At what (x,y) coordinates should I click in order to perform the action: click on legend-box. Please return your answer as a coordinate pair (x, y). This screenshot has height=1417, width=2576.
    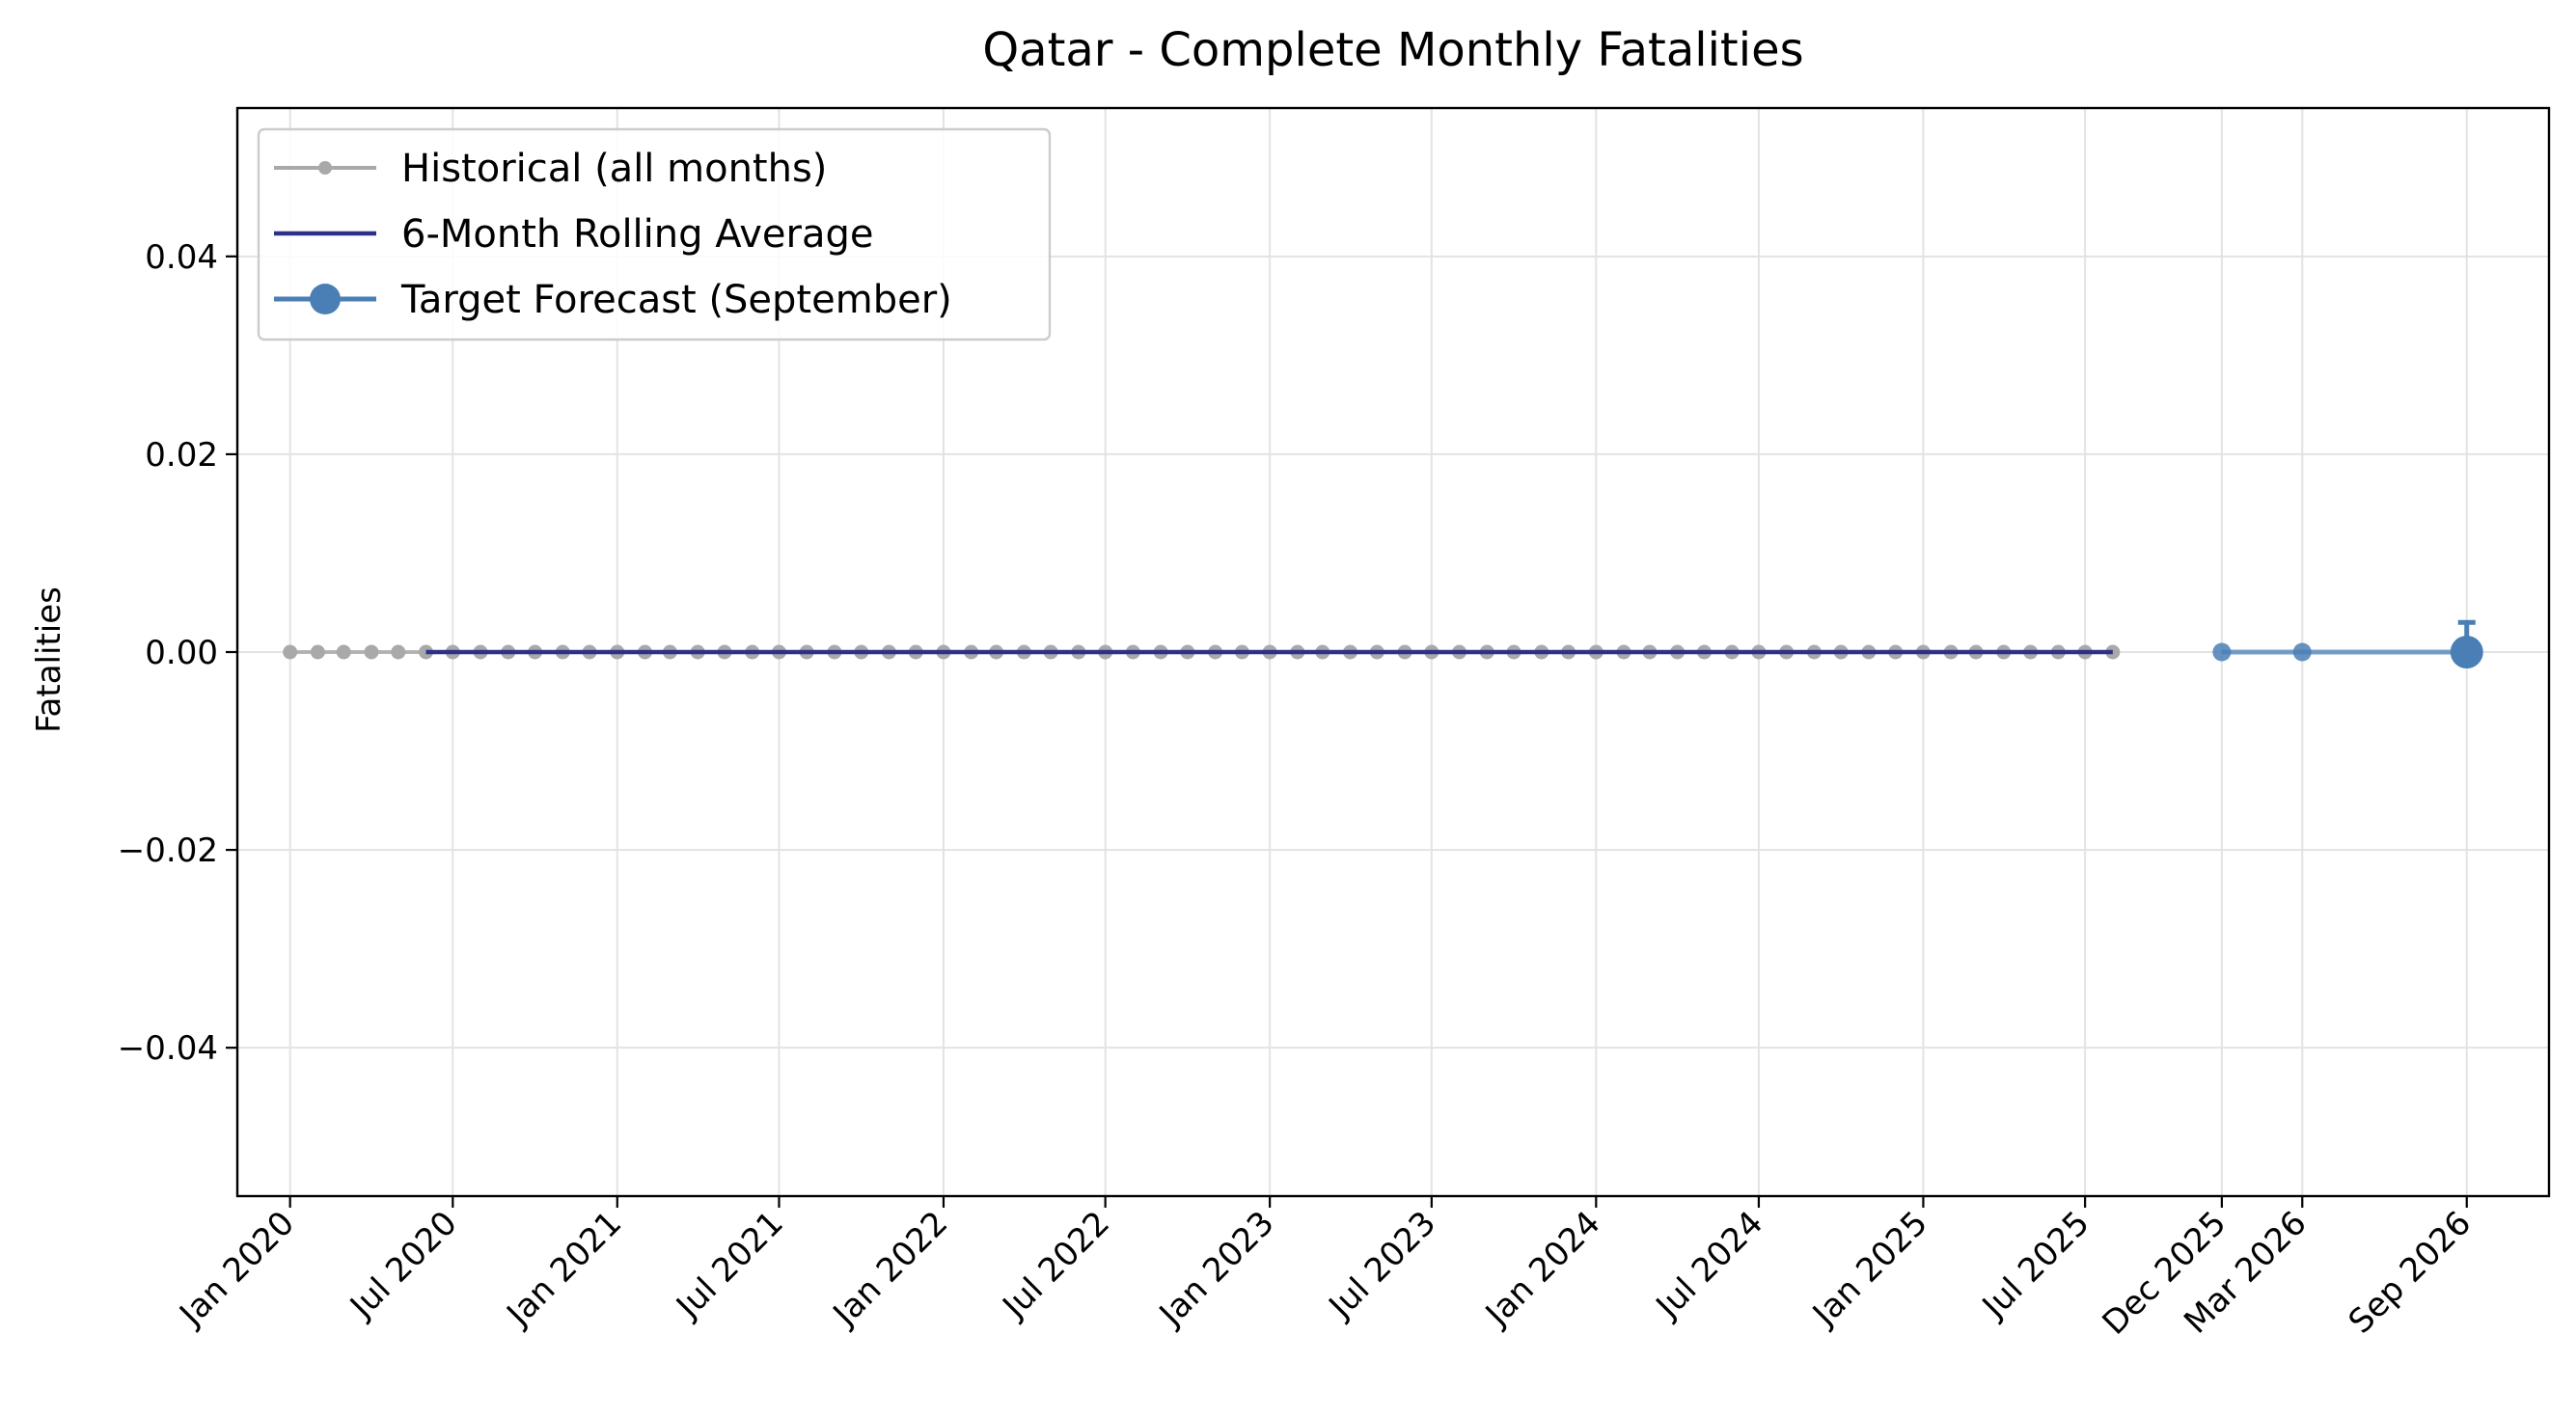
    Looking at the image, I should click on (655, 234).